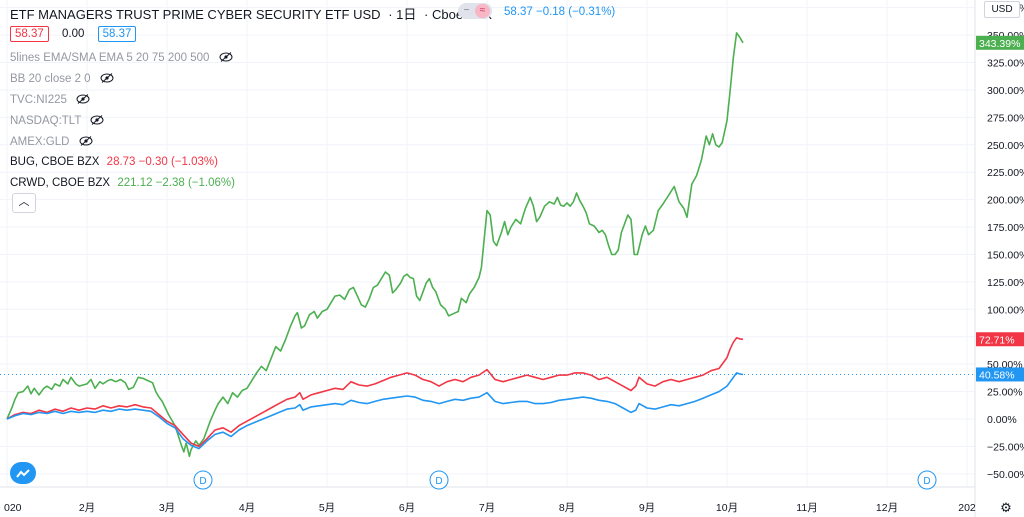 This screenshot has height=517, width=1024. What do you see at coordinates (727, 508) in the screenshot?
I see `x-tick-label: 10月` at bounding box center [727, 508].